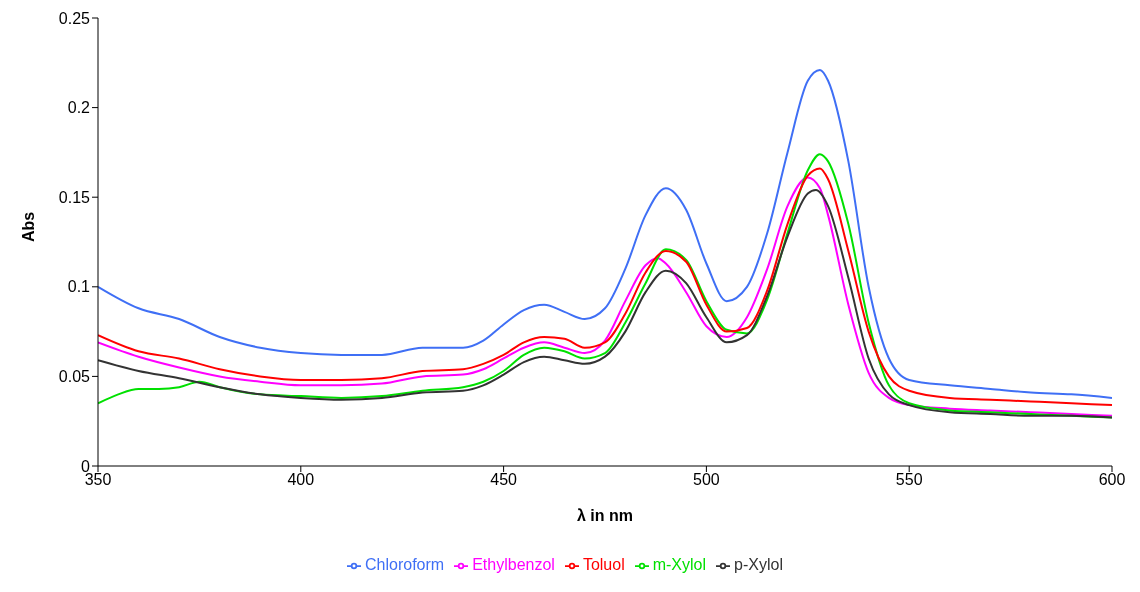  I want to click on y-tick-label: 0.15, so click(74, 197).